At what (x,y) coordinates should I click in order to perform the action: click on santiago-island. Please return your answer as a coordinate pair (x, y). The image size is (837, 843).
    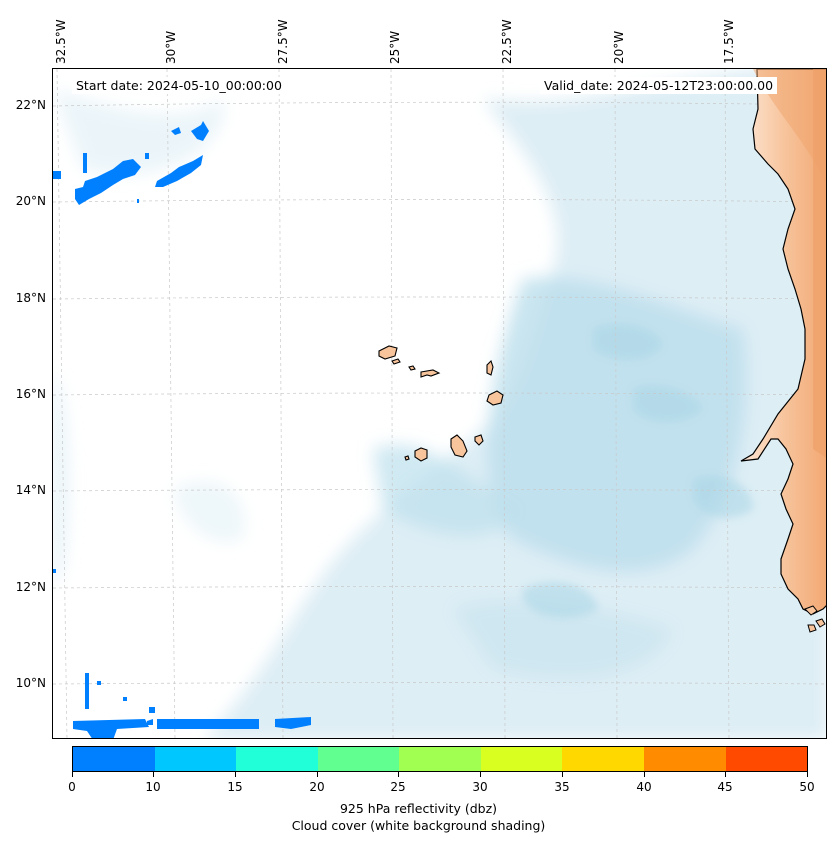
    Looking at the image, I should click on (459, 446).